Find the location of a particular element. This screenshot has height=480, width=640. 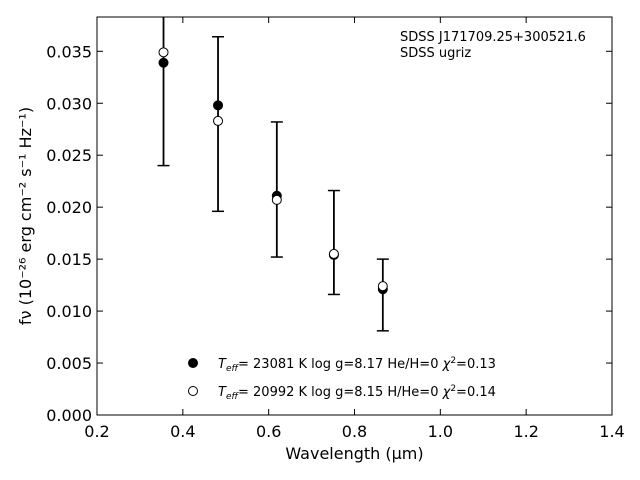

legend-marker-filled is located at coordinates (193, 363).